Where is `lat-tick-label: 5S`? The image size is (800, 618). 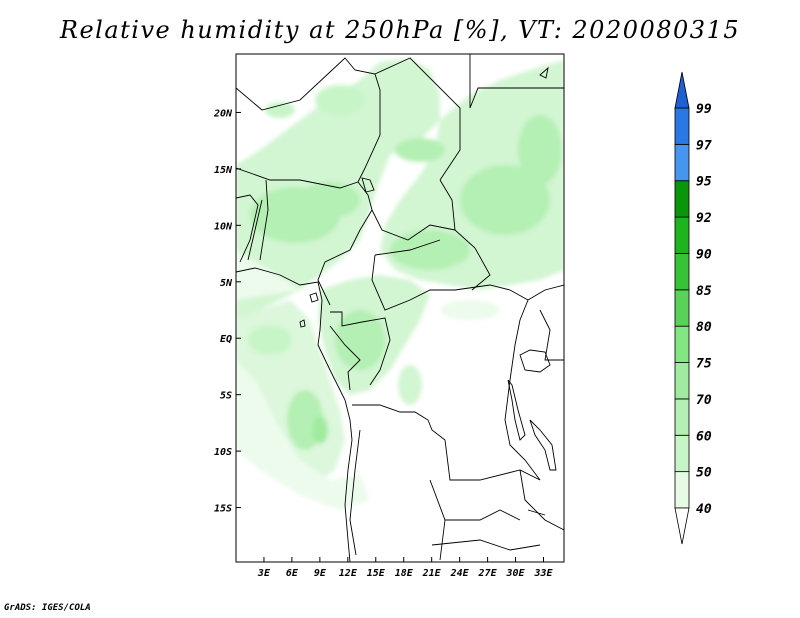 lat-tick-label: 5S is located at coordinates (226, 396).